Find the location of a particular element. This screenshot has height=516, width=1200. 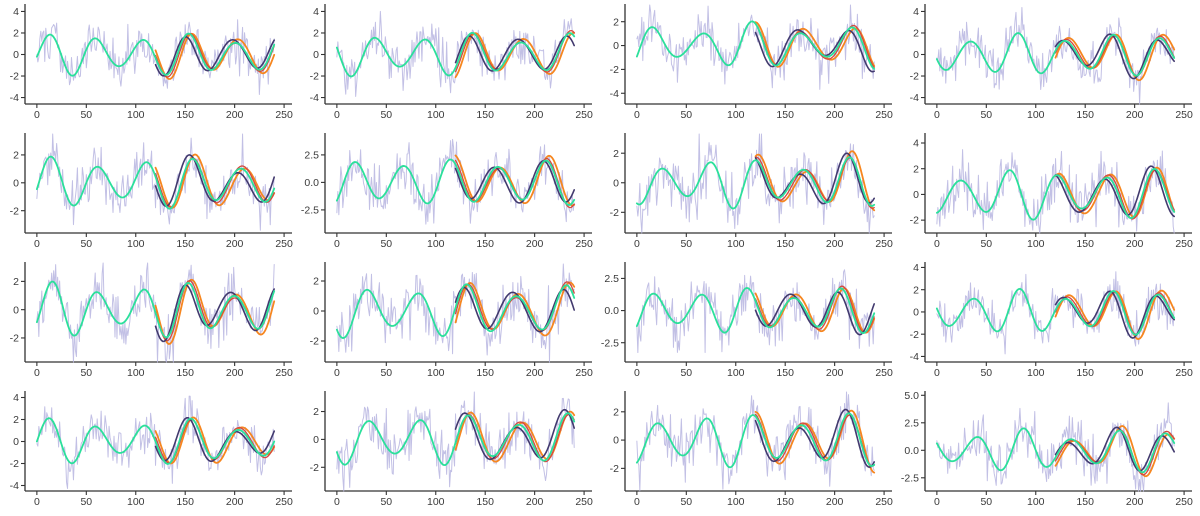

subplot-r4c3: 0 50 100 150 200 250 2 0 -2 is located at coordinates (750, 451).